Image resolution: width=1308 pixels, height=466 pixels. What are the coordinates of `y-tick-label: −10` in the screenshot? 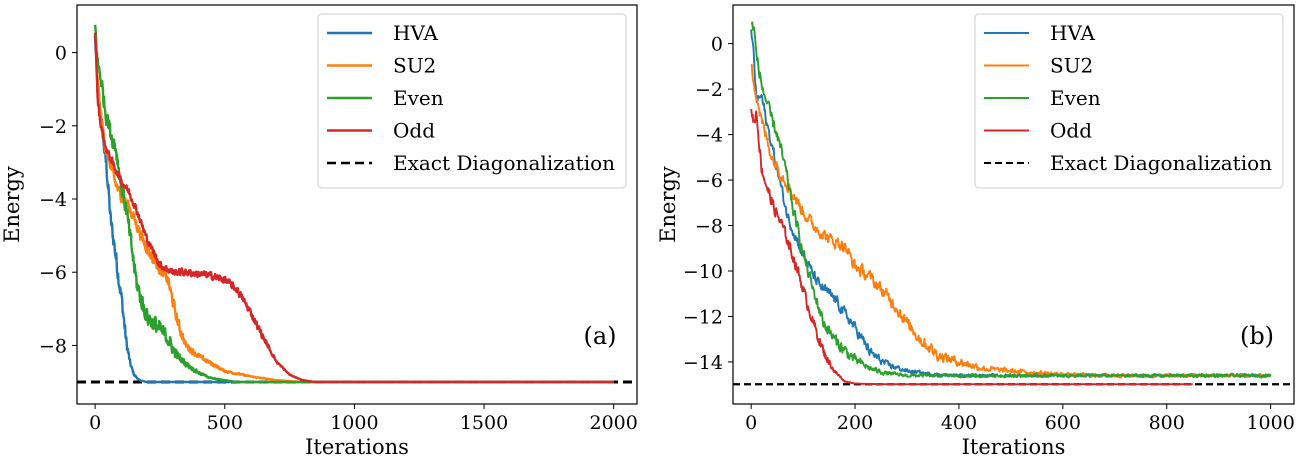 It's located at (703, 272).